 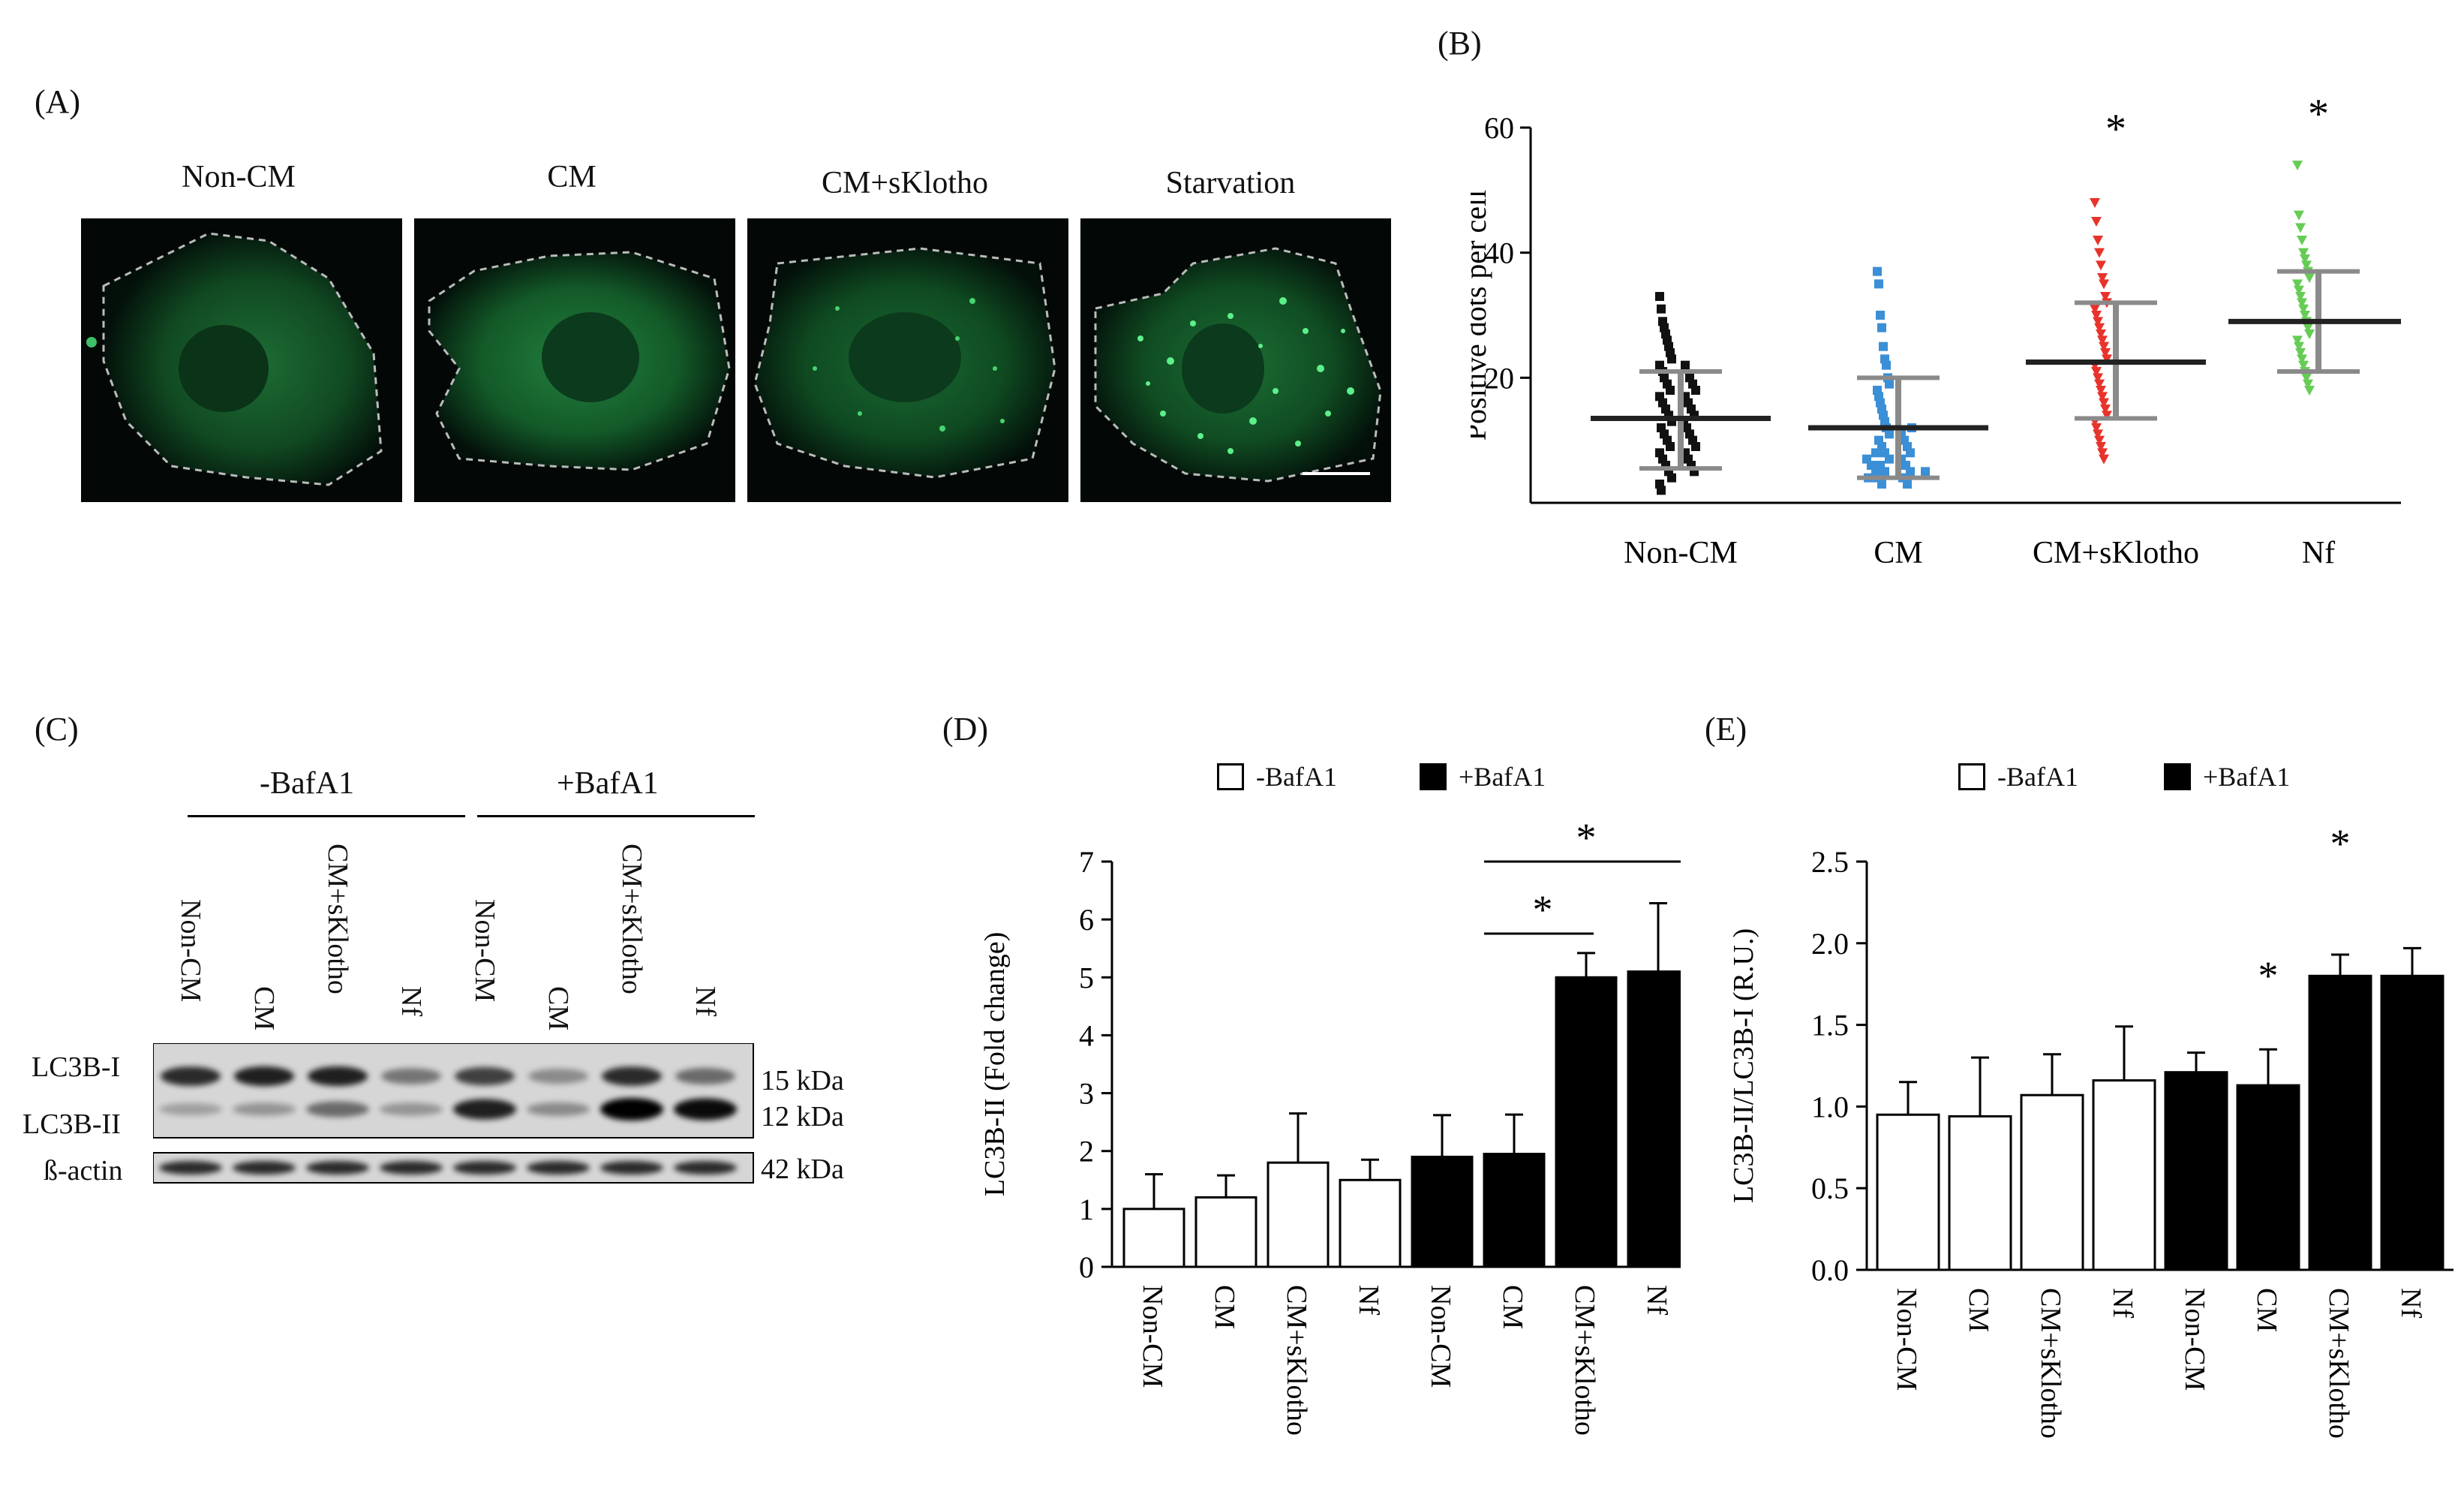 What do you see at coordinates (1743, 1065) in the screenshot?
I see `y-axis-label: LC3B-II/LC3B-I (R.U.)` at bounding box center [1743, 1065].